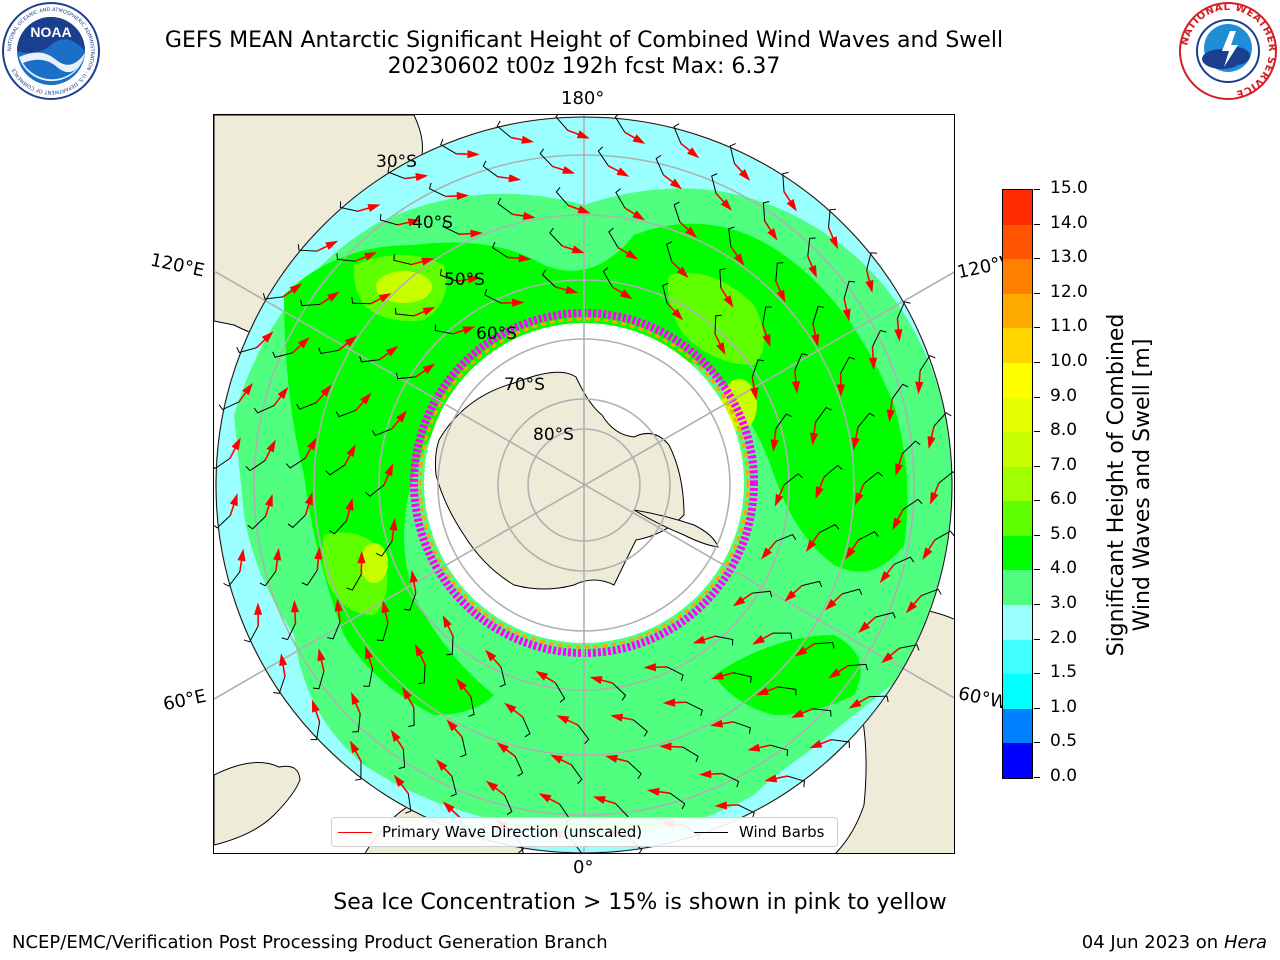 This screenshot has height=960, width=1280. I want to click on noaa-logo-text: NOAA, so click(50, 32).